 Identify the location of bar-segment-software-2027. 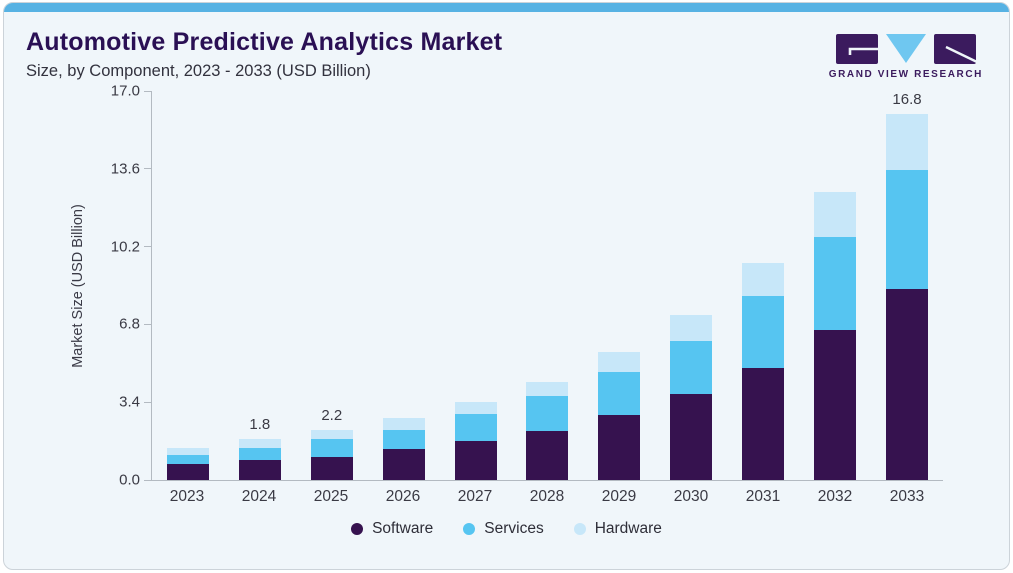
(475, 460).